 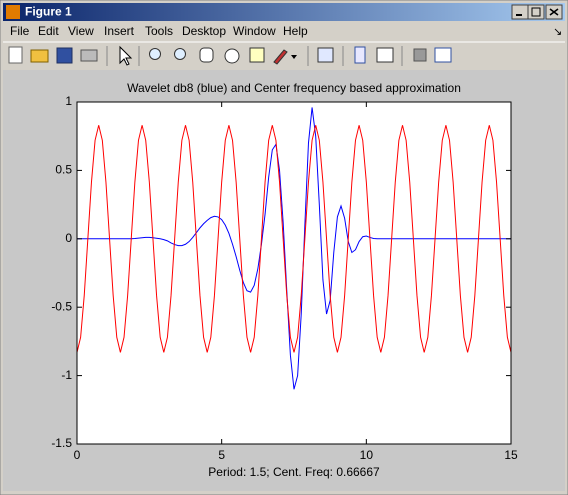 I want to click on brush-button, so click(x=280, y=57).